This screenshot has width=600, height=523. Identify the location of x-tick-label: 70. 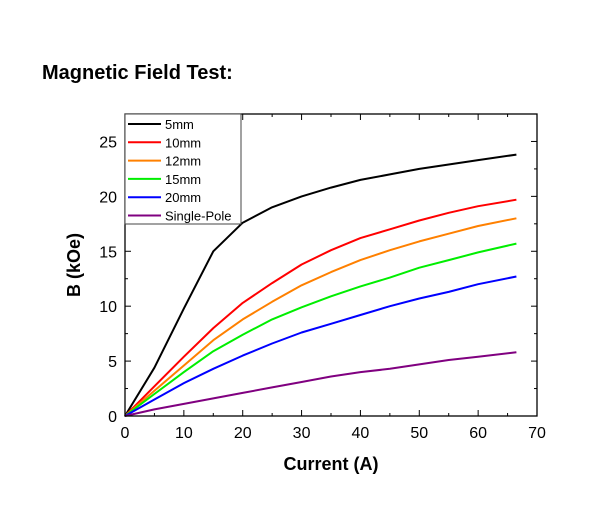
(537, 433).